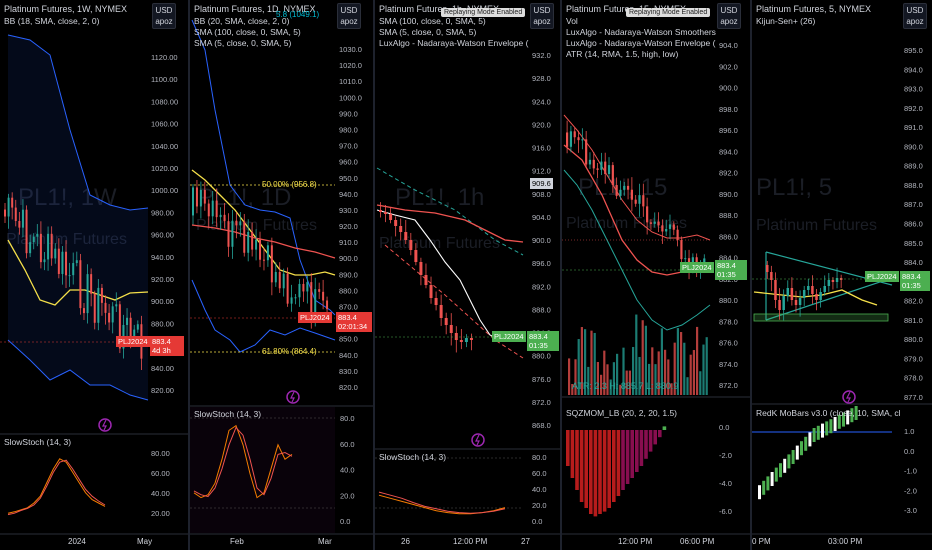 Image resolution: width=932 pixels, height=550 pixels. I want to click on y-tick: 970.0, so click(348, 146).